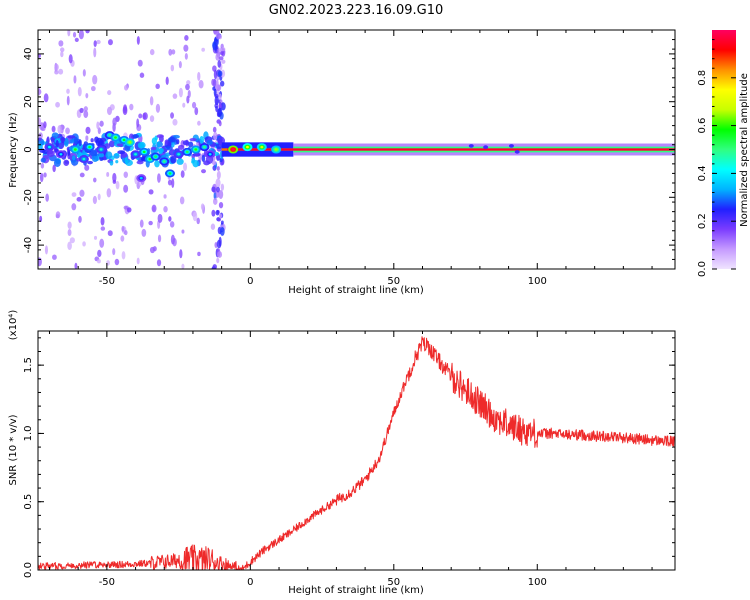 The height and width of the screenshot is (600, 750). What do you see at coordinates (250, 281) in the screenshot?
I see `spectrogram-xtick-label: 0` at bounding box center [250, 281].